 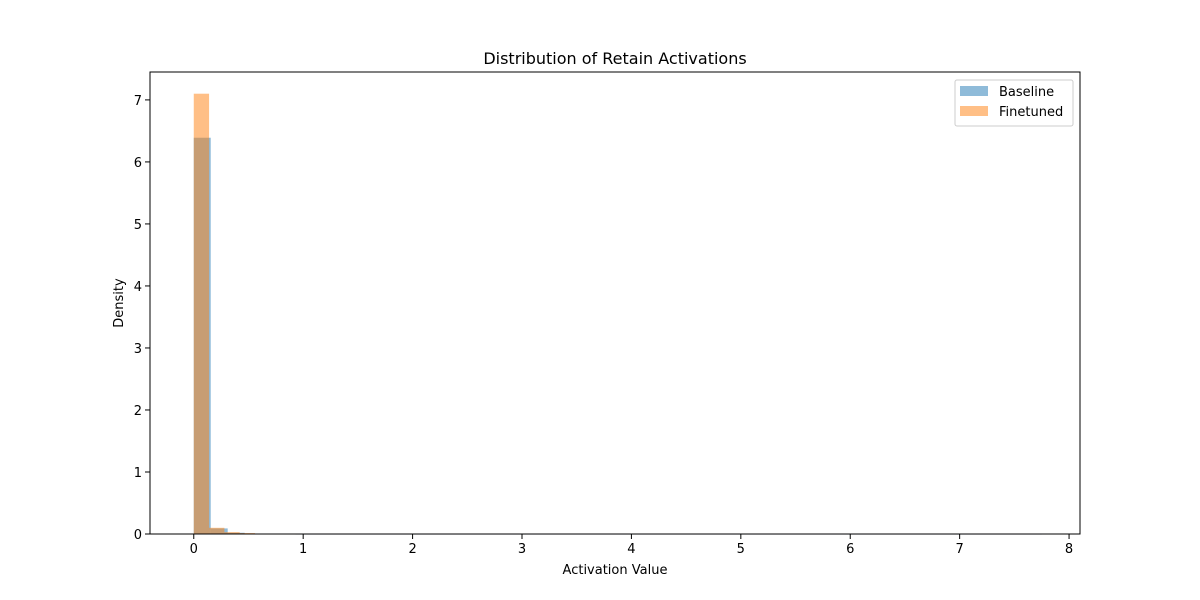 What do you see at coordinates (138, 163) in the screenshot?
I see `y-tick-label-6: 6` at bounding box center [138, 163].